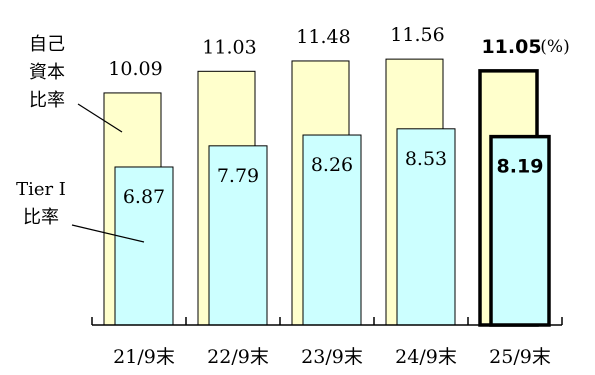 This screenshot has width=595, height=375. I want to click on x-tick-label-5: 25/9末, so click(520, 357).